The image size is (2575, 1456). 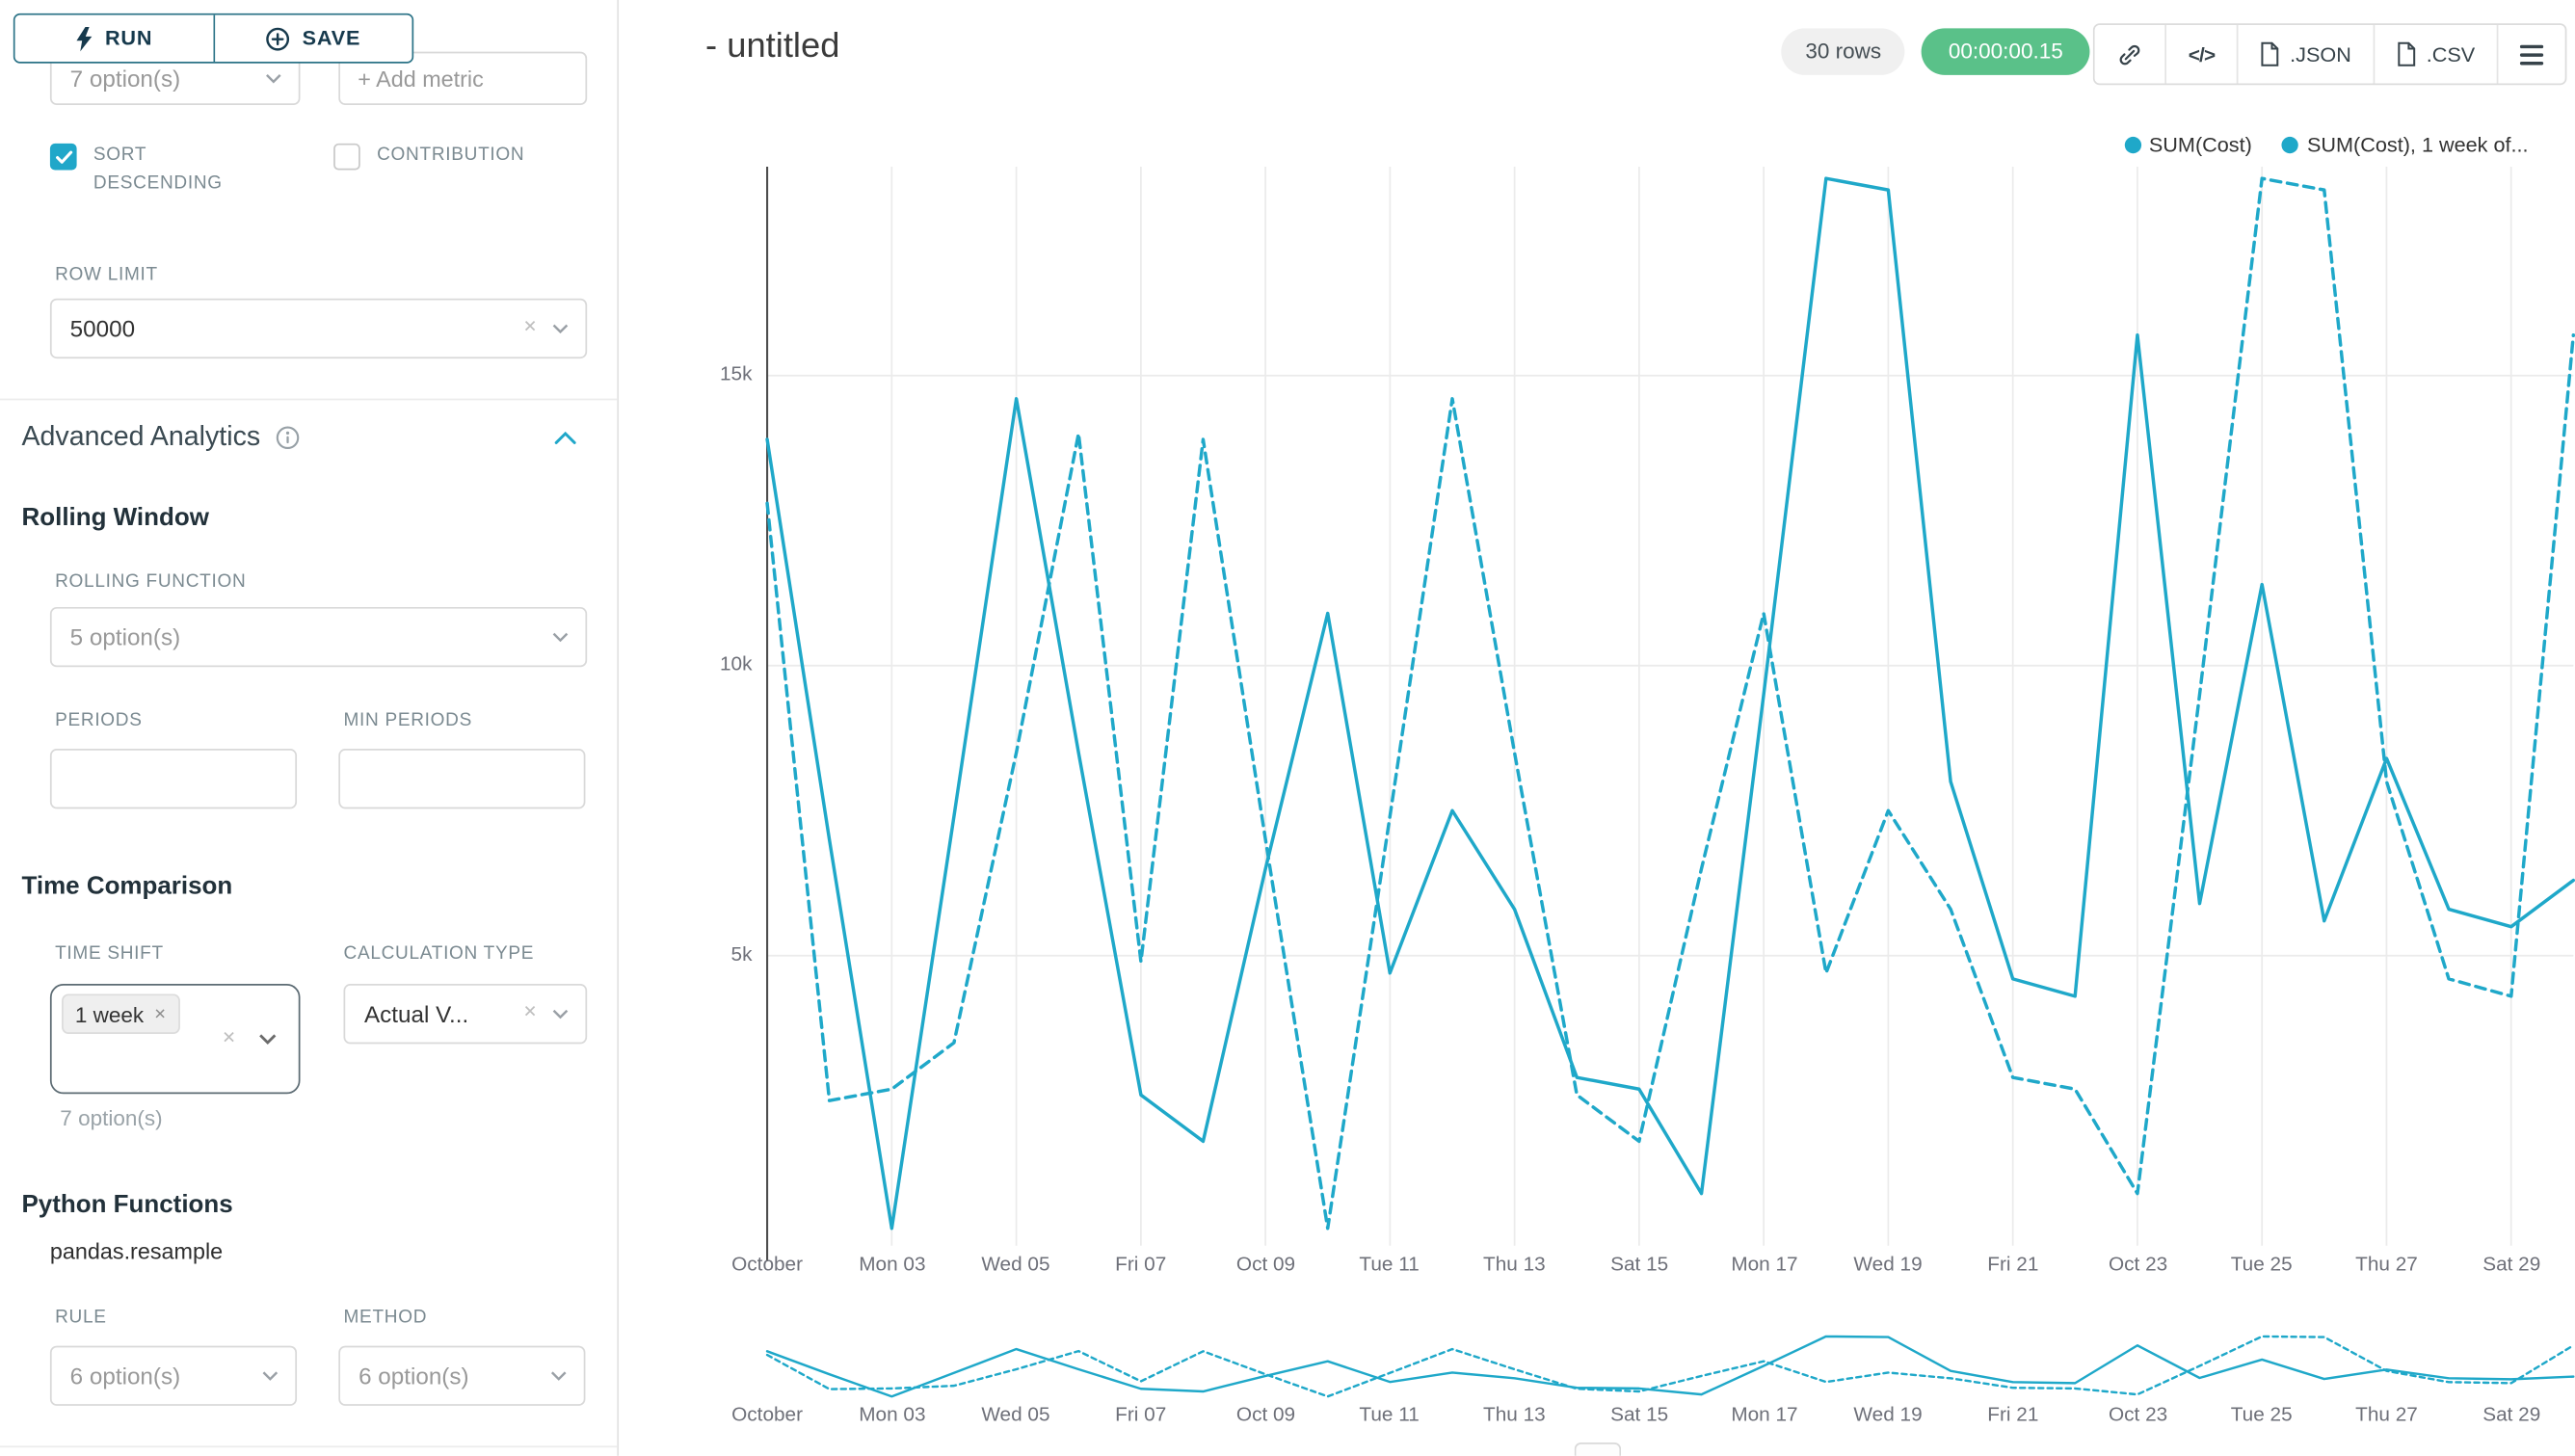 I want to click on run-button: RUN, so click(x=113, y=38).